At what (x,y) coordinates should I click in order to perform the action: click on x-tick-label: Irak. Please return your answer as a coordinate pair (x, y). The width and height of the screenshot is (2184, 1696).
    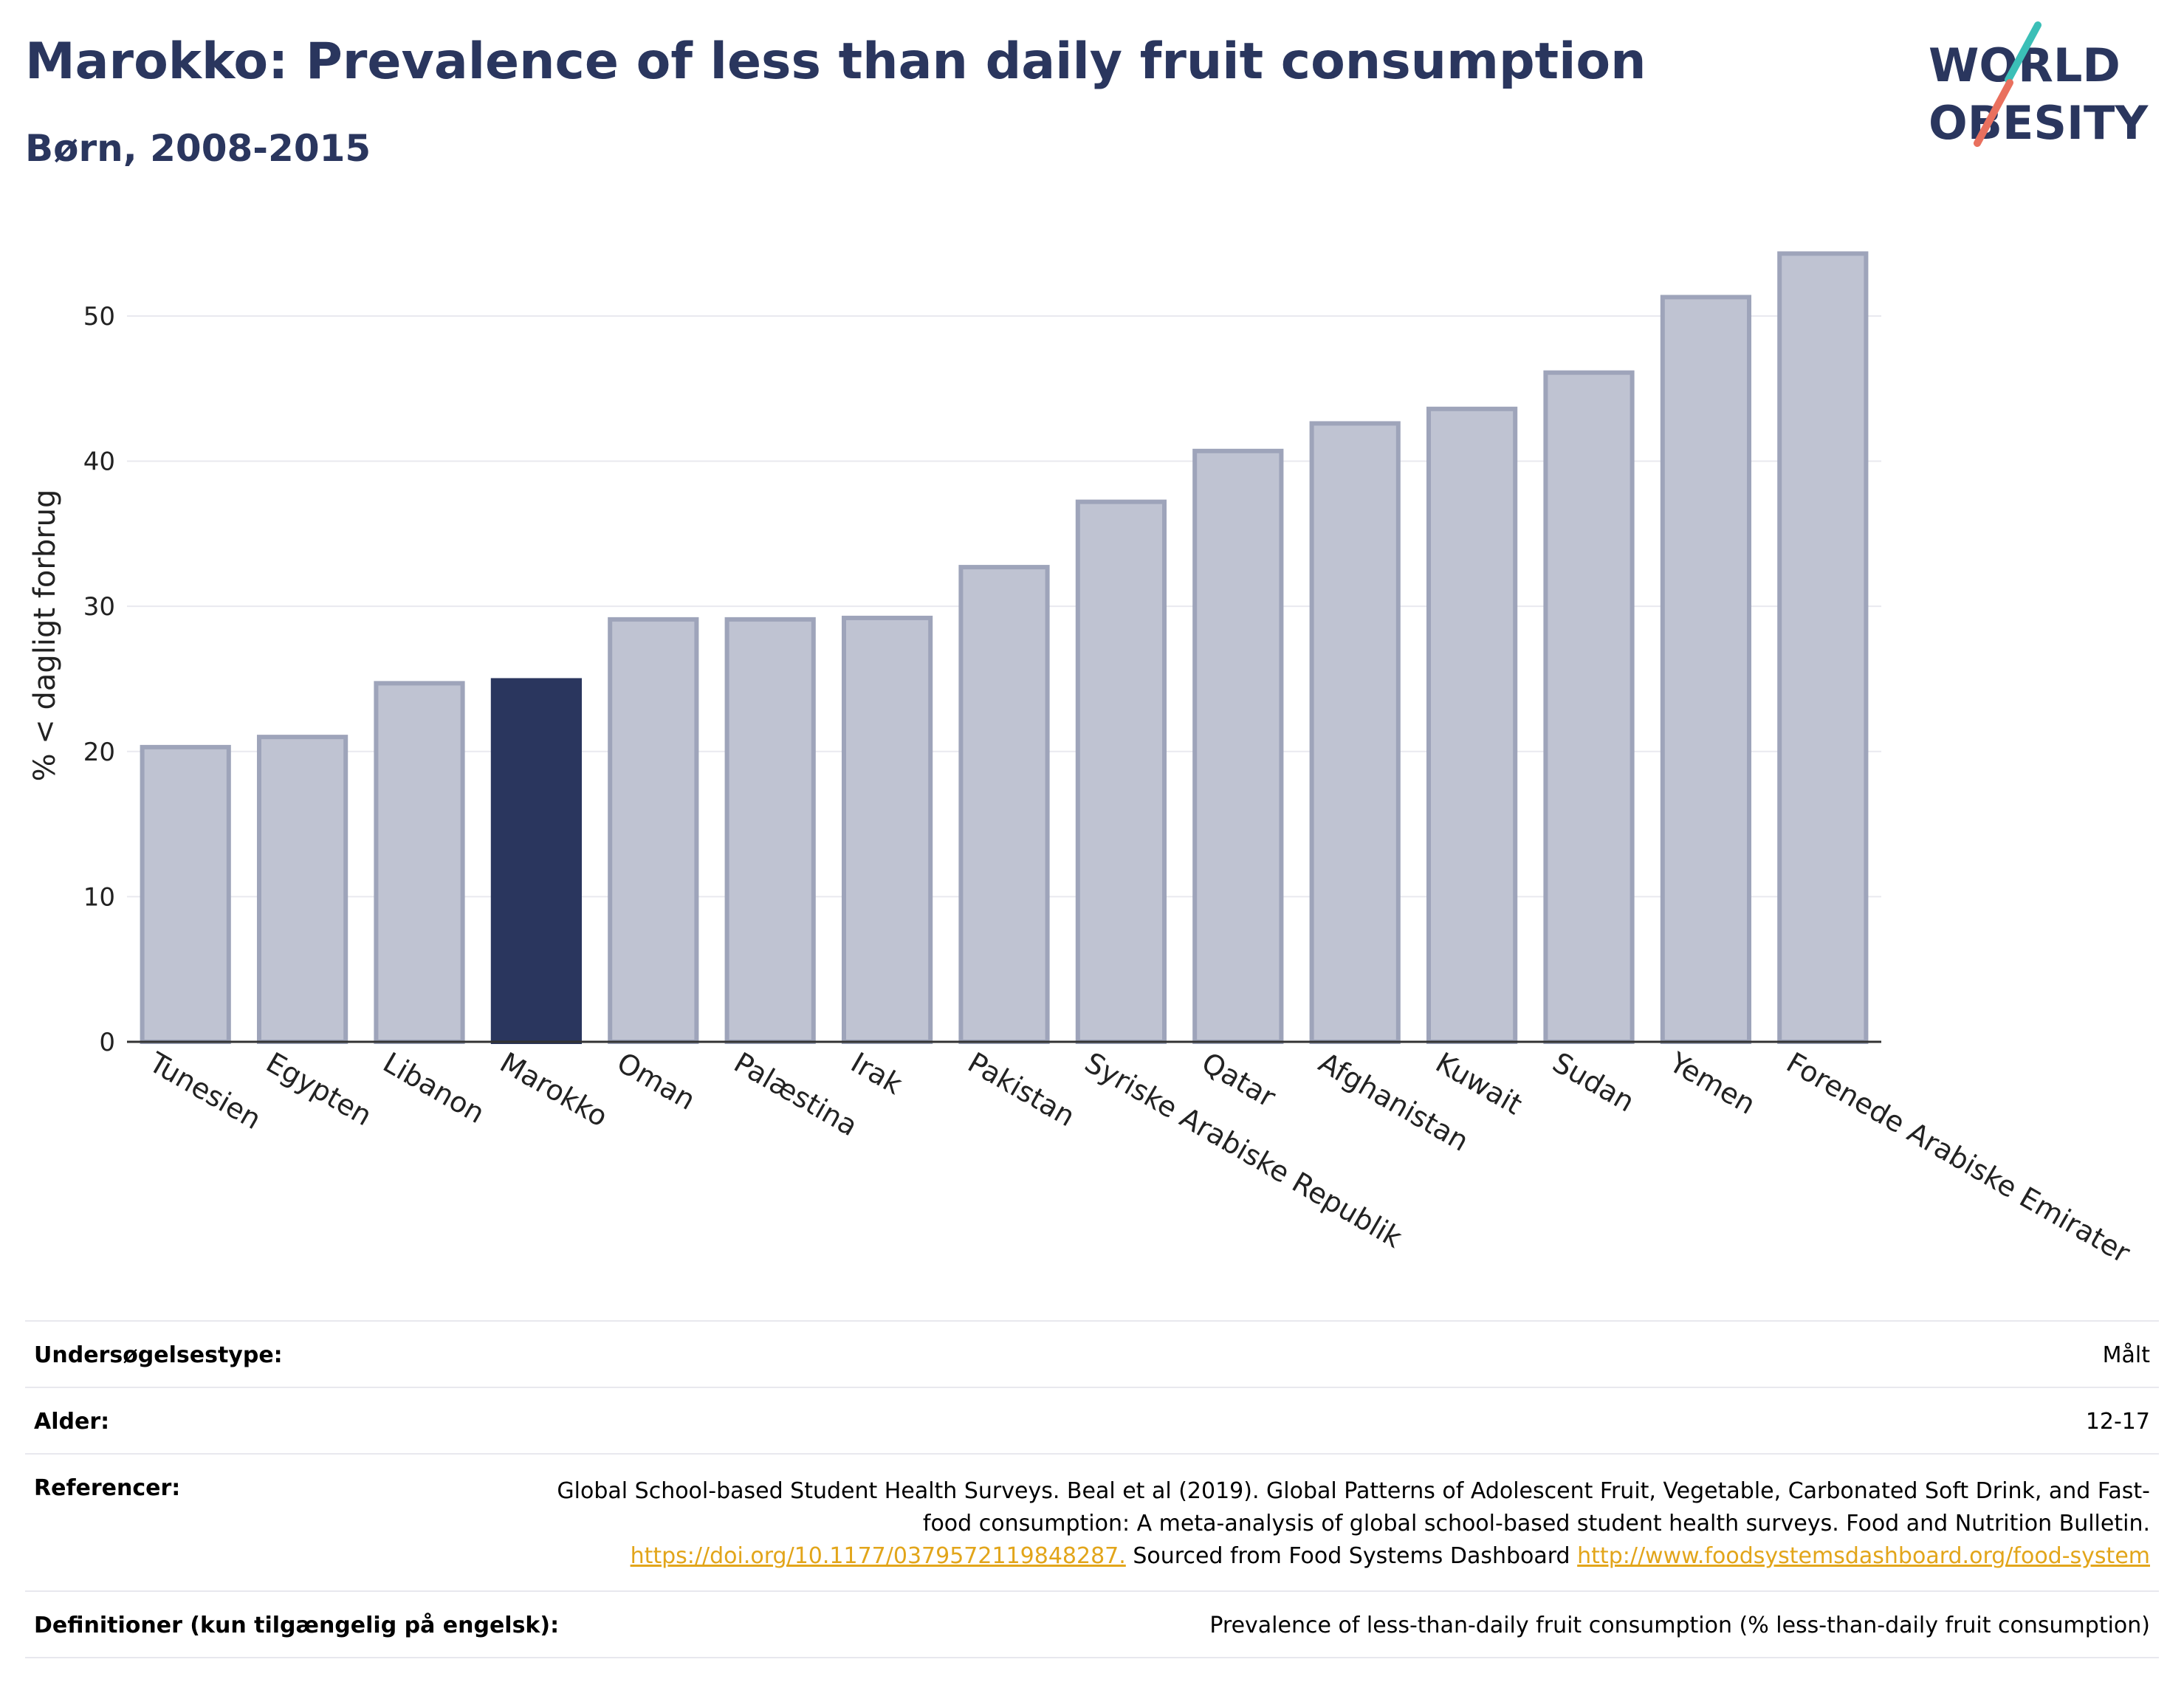
    Looking at the image, I should click on (876, 1073).